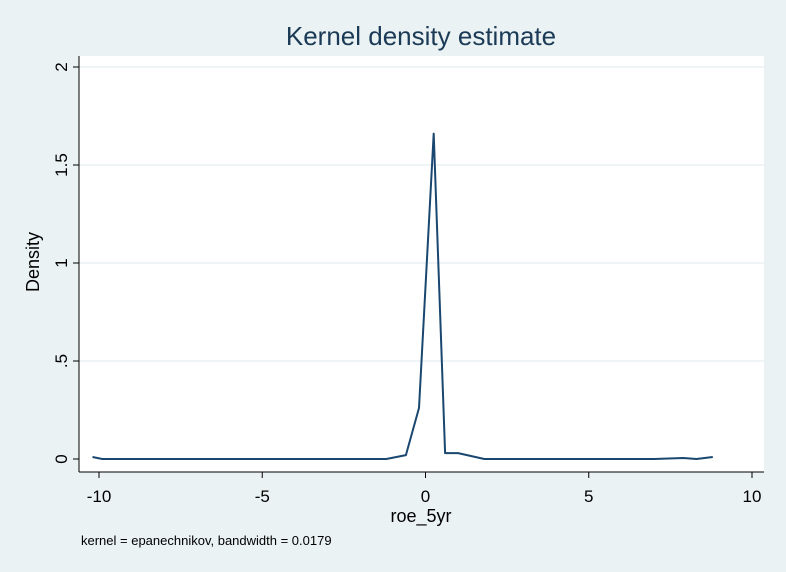 The image size is (786, 572). What do you see at coordinates (61, 165) in the screenshot?
I see `y-tick-label: 1.5` at bounding box center [61, 165].